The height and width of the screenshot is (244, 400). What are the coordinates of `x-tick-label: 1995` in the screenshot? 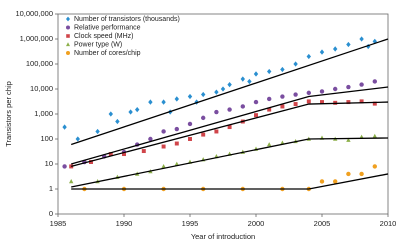 It's located at (190, 223).